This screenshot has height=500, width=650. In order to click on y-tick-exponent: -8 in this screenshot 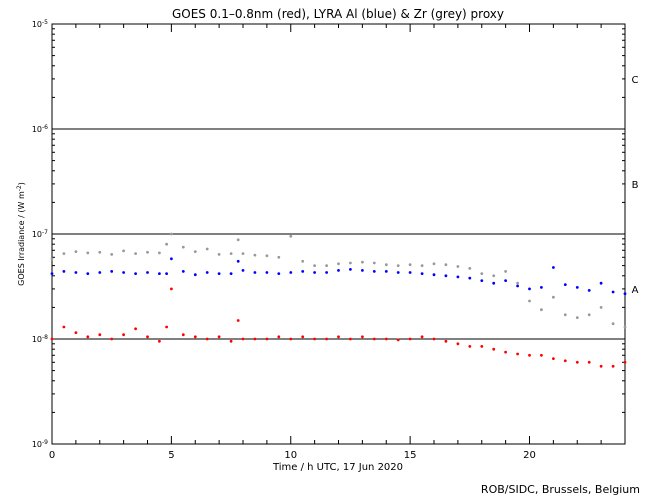, I will do `click(45, 337)`.